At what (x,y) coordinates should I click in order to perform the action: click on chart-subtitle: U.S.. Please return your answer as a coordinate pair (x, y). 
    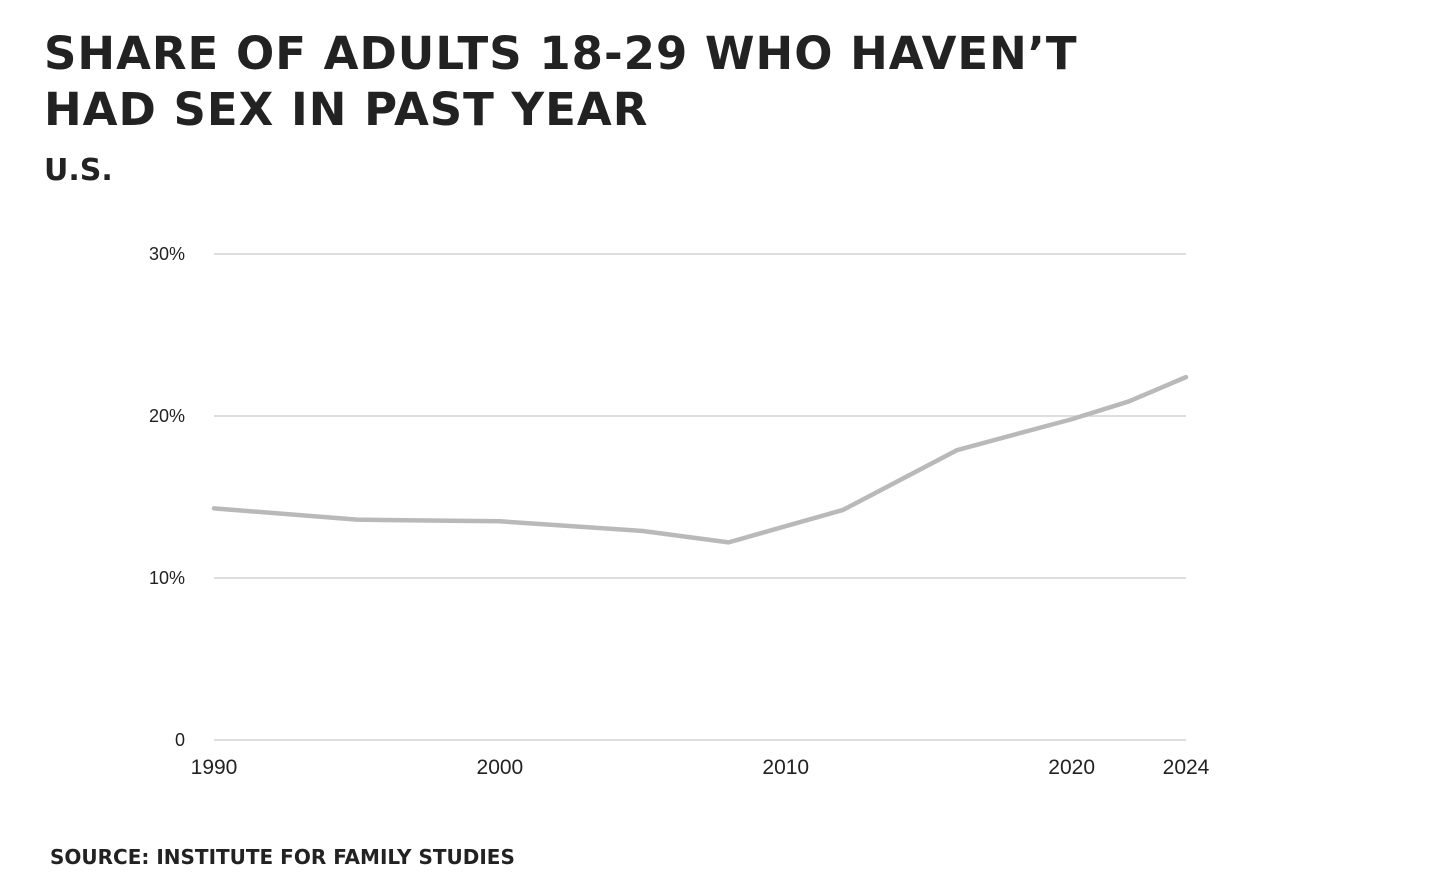
    Looking at the image, I should click on (78, 170).